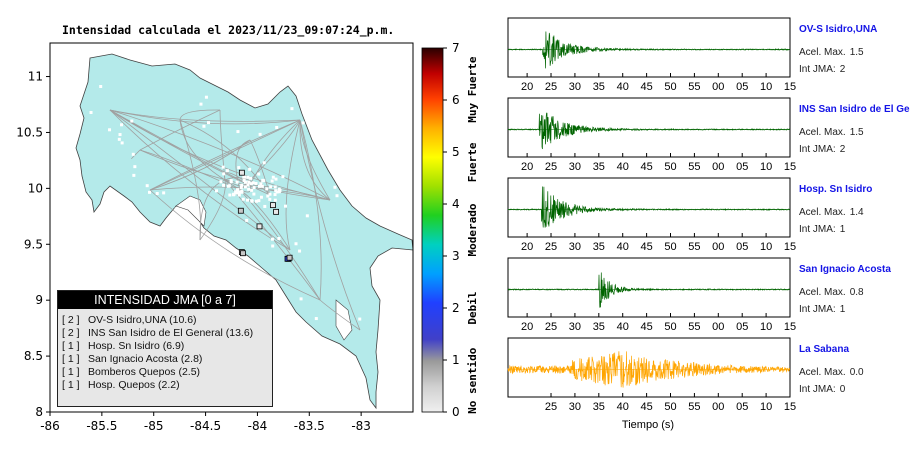 The image size is (910, 460). Describe the element at coordinates (766, 327) in the screenshot. I see `waveform-tick-label: 10` at that location.